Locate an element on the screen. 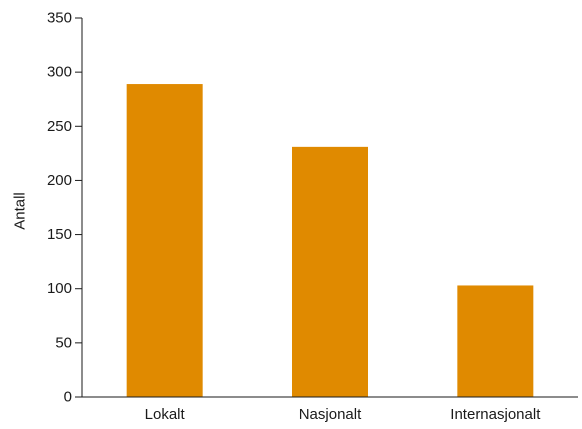  bar-lokalt is located at coordinates (164, 240).